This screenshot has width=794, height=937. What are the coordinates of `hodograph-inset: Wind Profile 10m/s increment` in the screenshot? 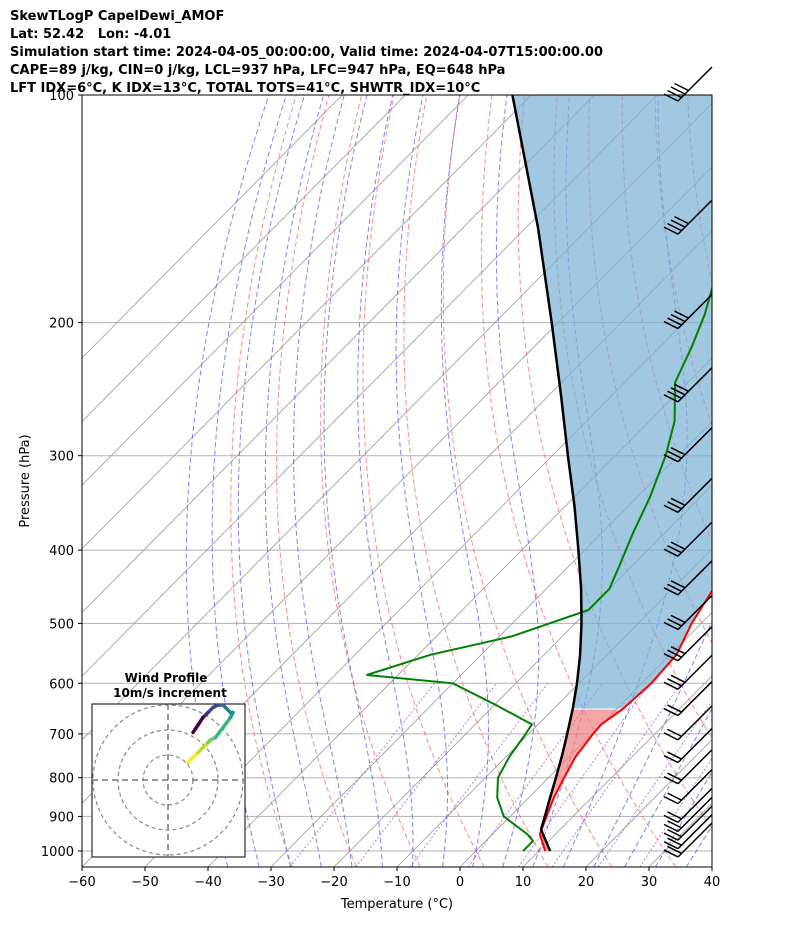 It's located at (168, 764).